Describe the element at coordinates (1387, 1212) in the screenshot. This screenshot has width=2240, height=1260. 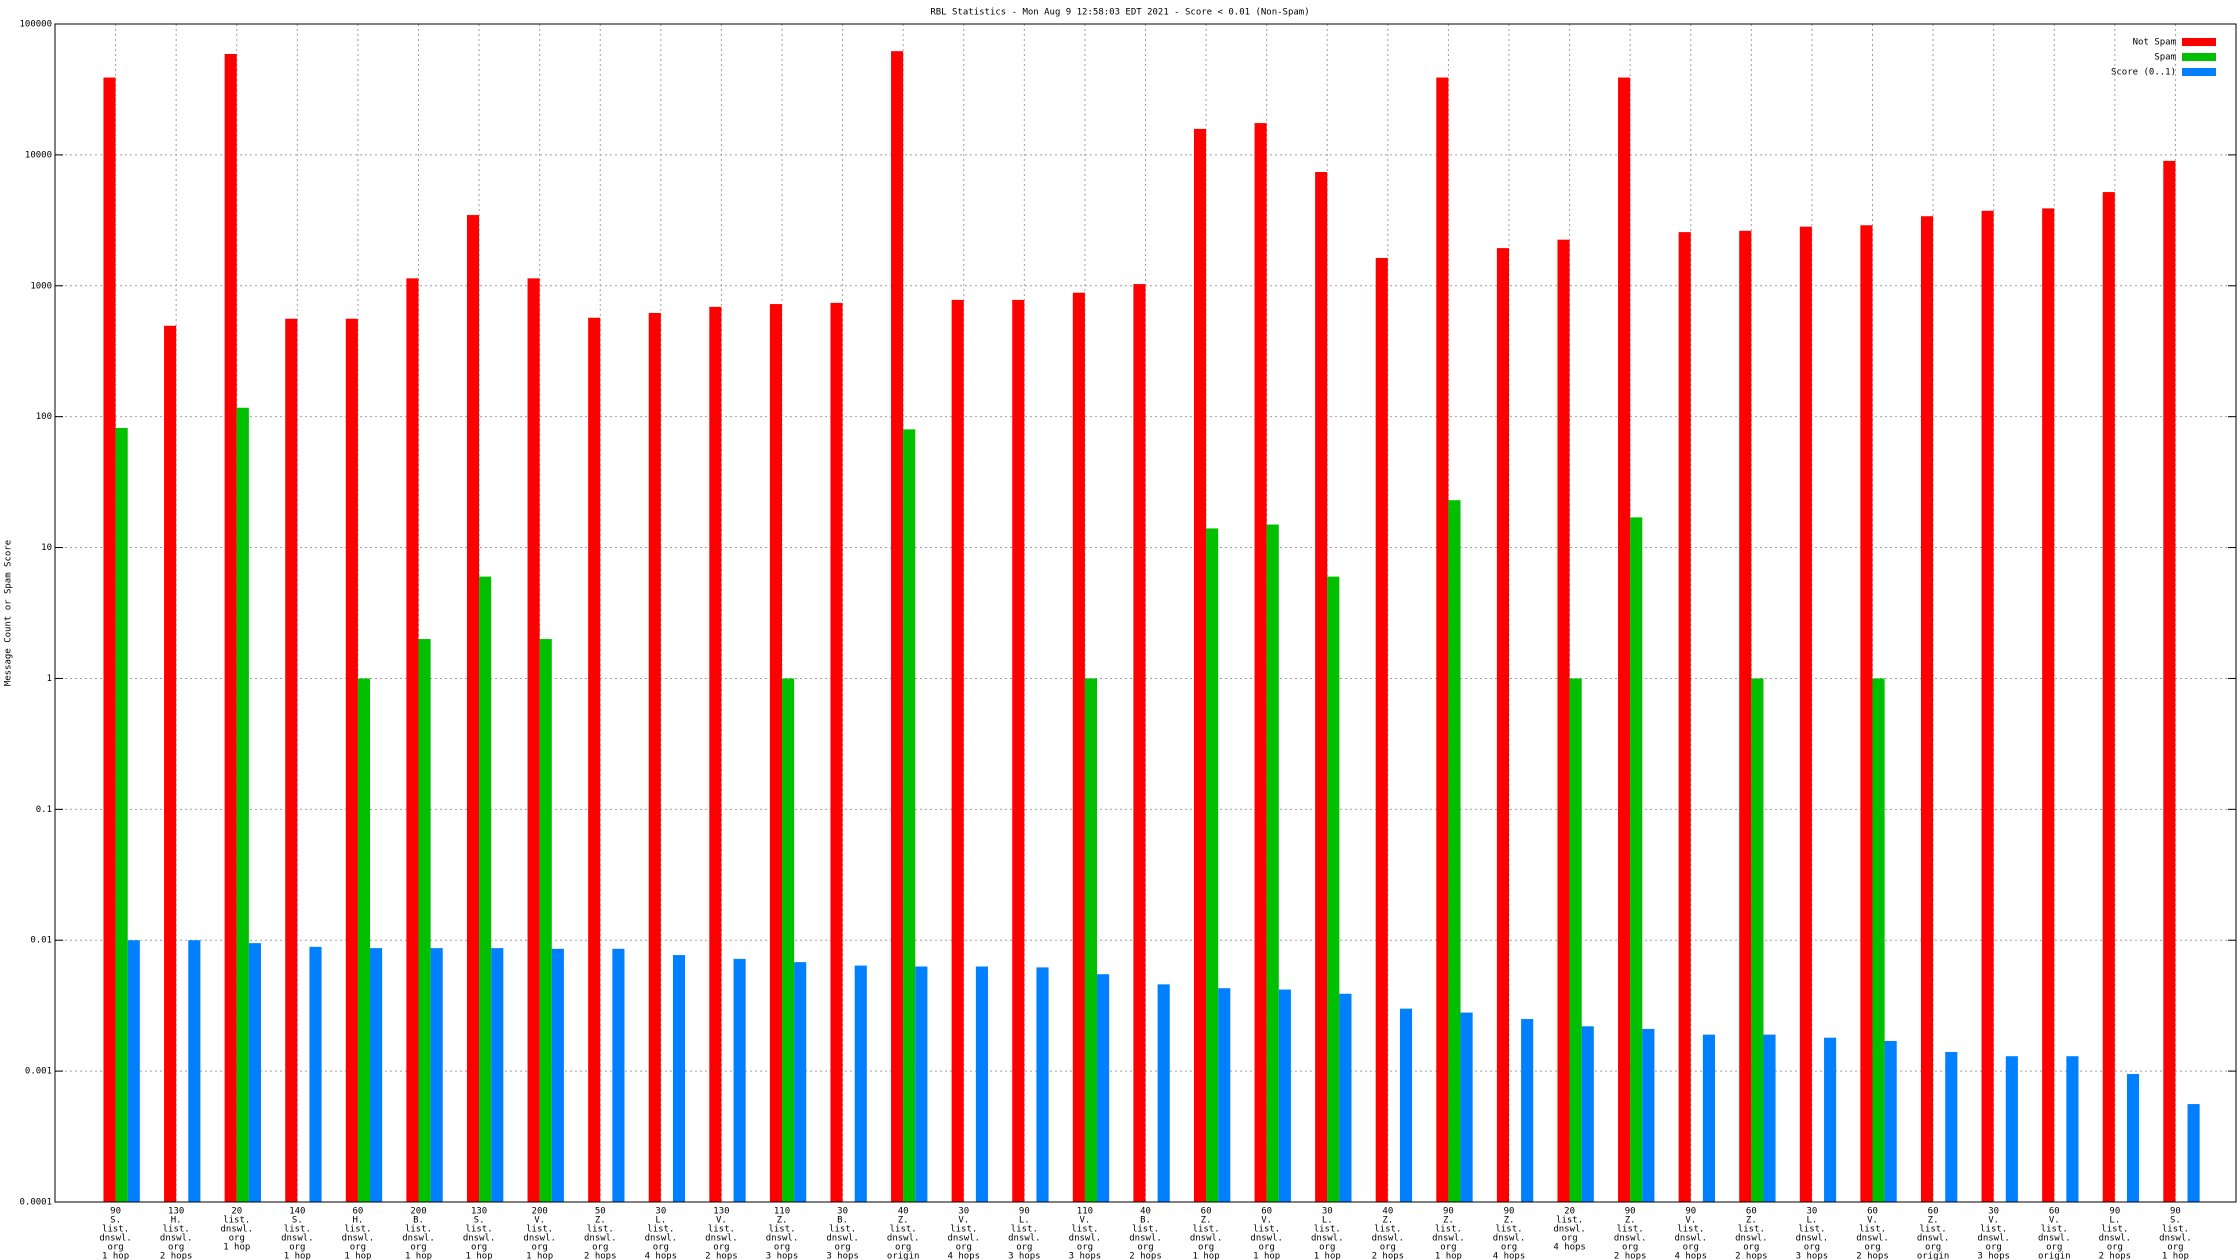
I see `x-tick-label: 40` at that location.